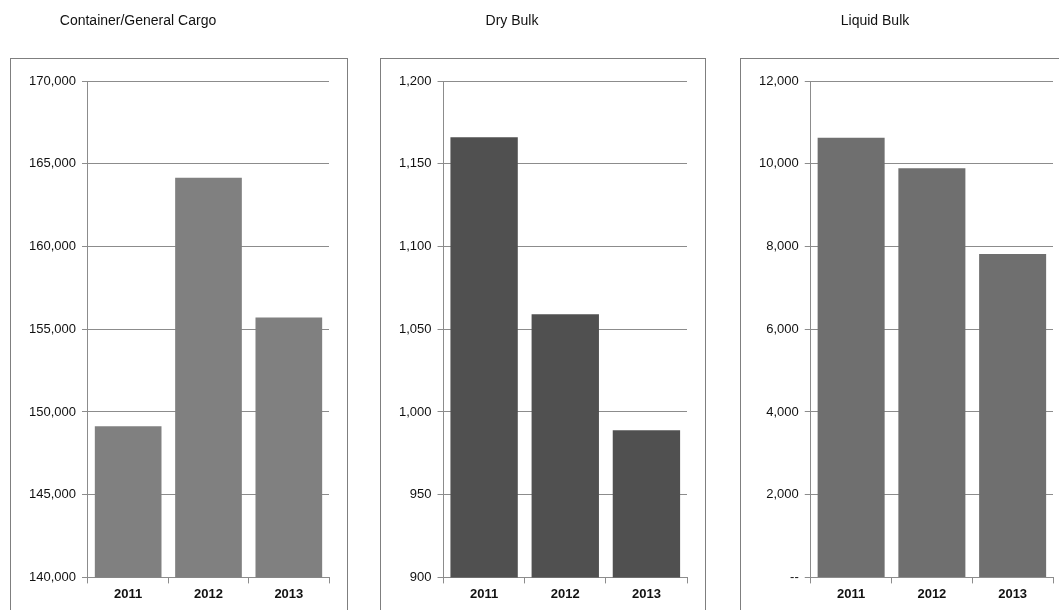  Describe the element at coordinates (52, 163) in the screenshot. I see `y-tick-label: 165,000` at that location.